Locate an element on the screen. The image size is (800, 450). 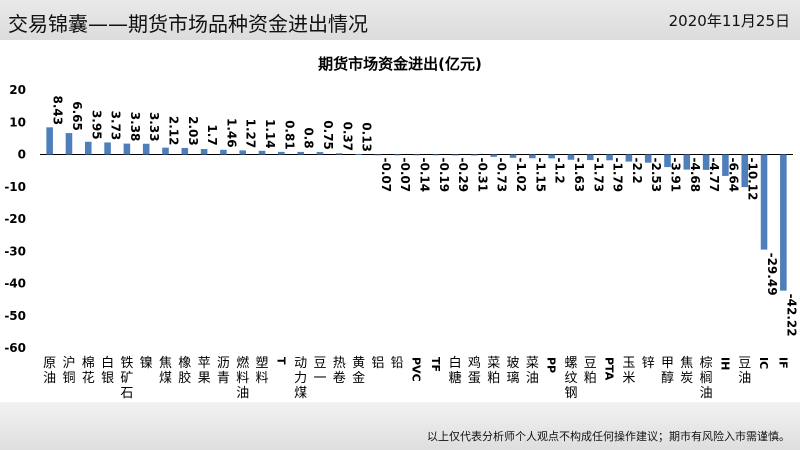
category-label: T is located at coordinates (280, 361).